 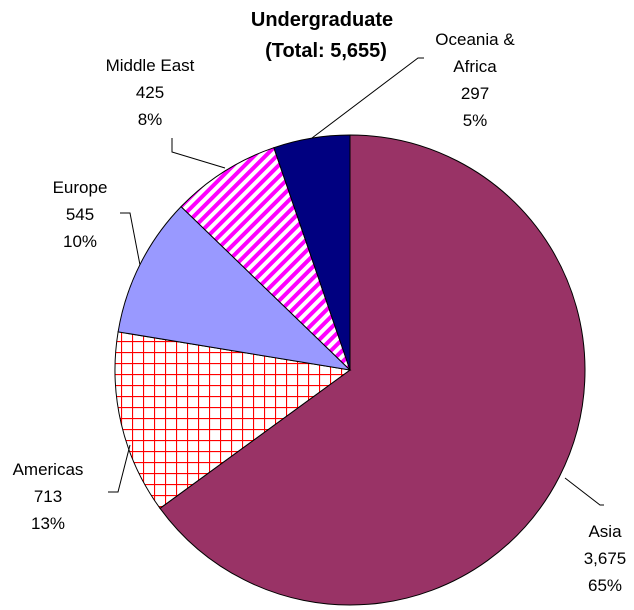 What do you see at coordinates (150, 65) in the screenshot?
I see `category-label: Middle East` at bounding box center [150, 65].